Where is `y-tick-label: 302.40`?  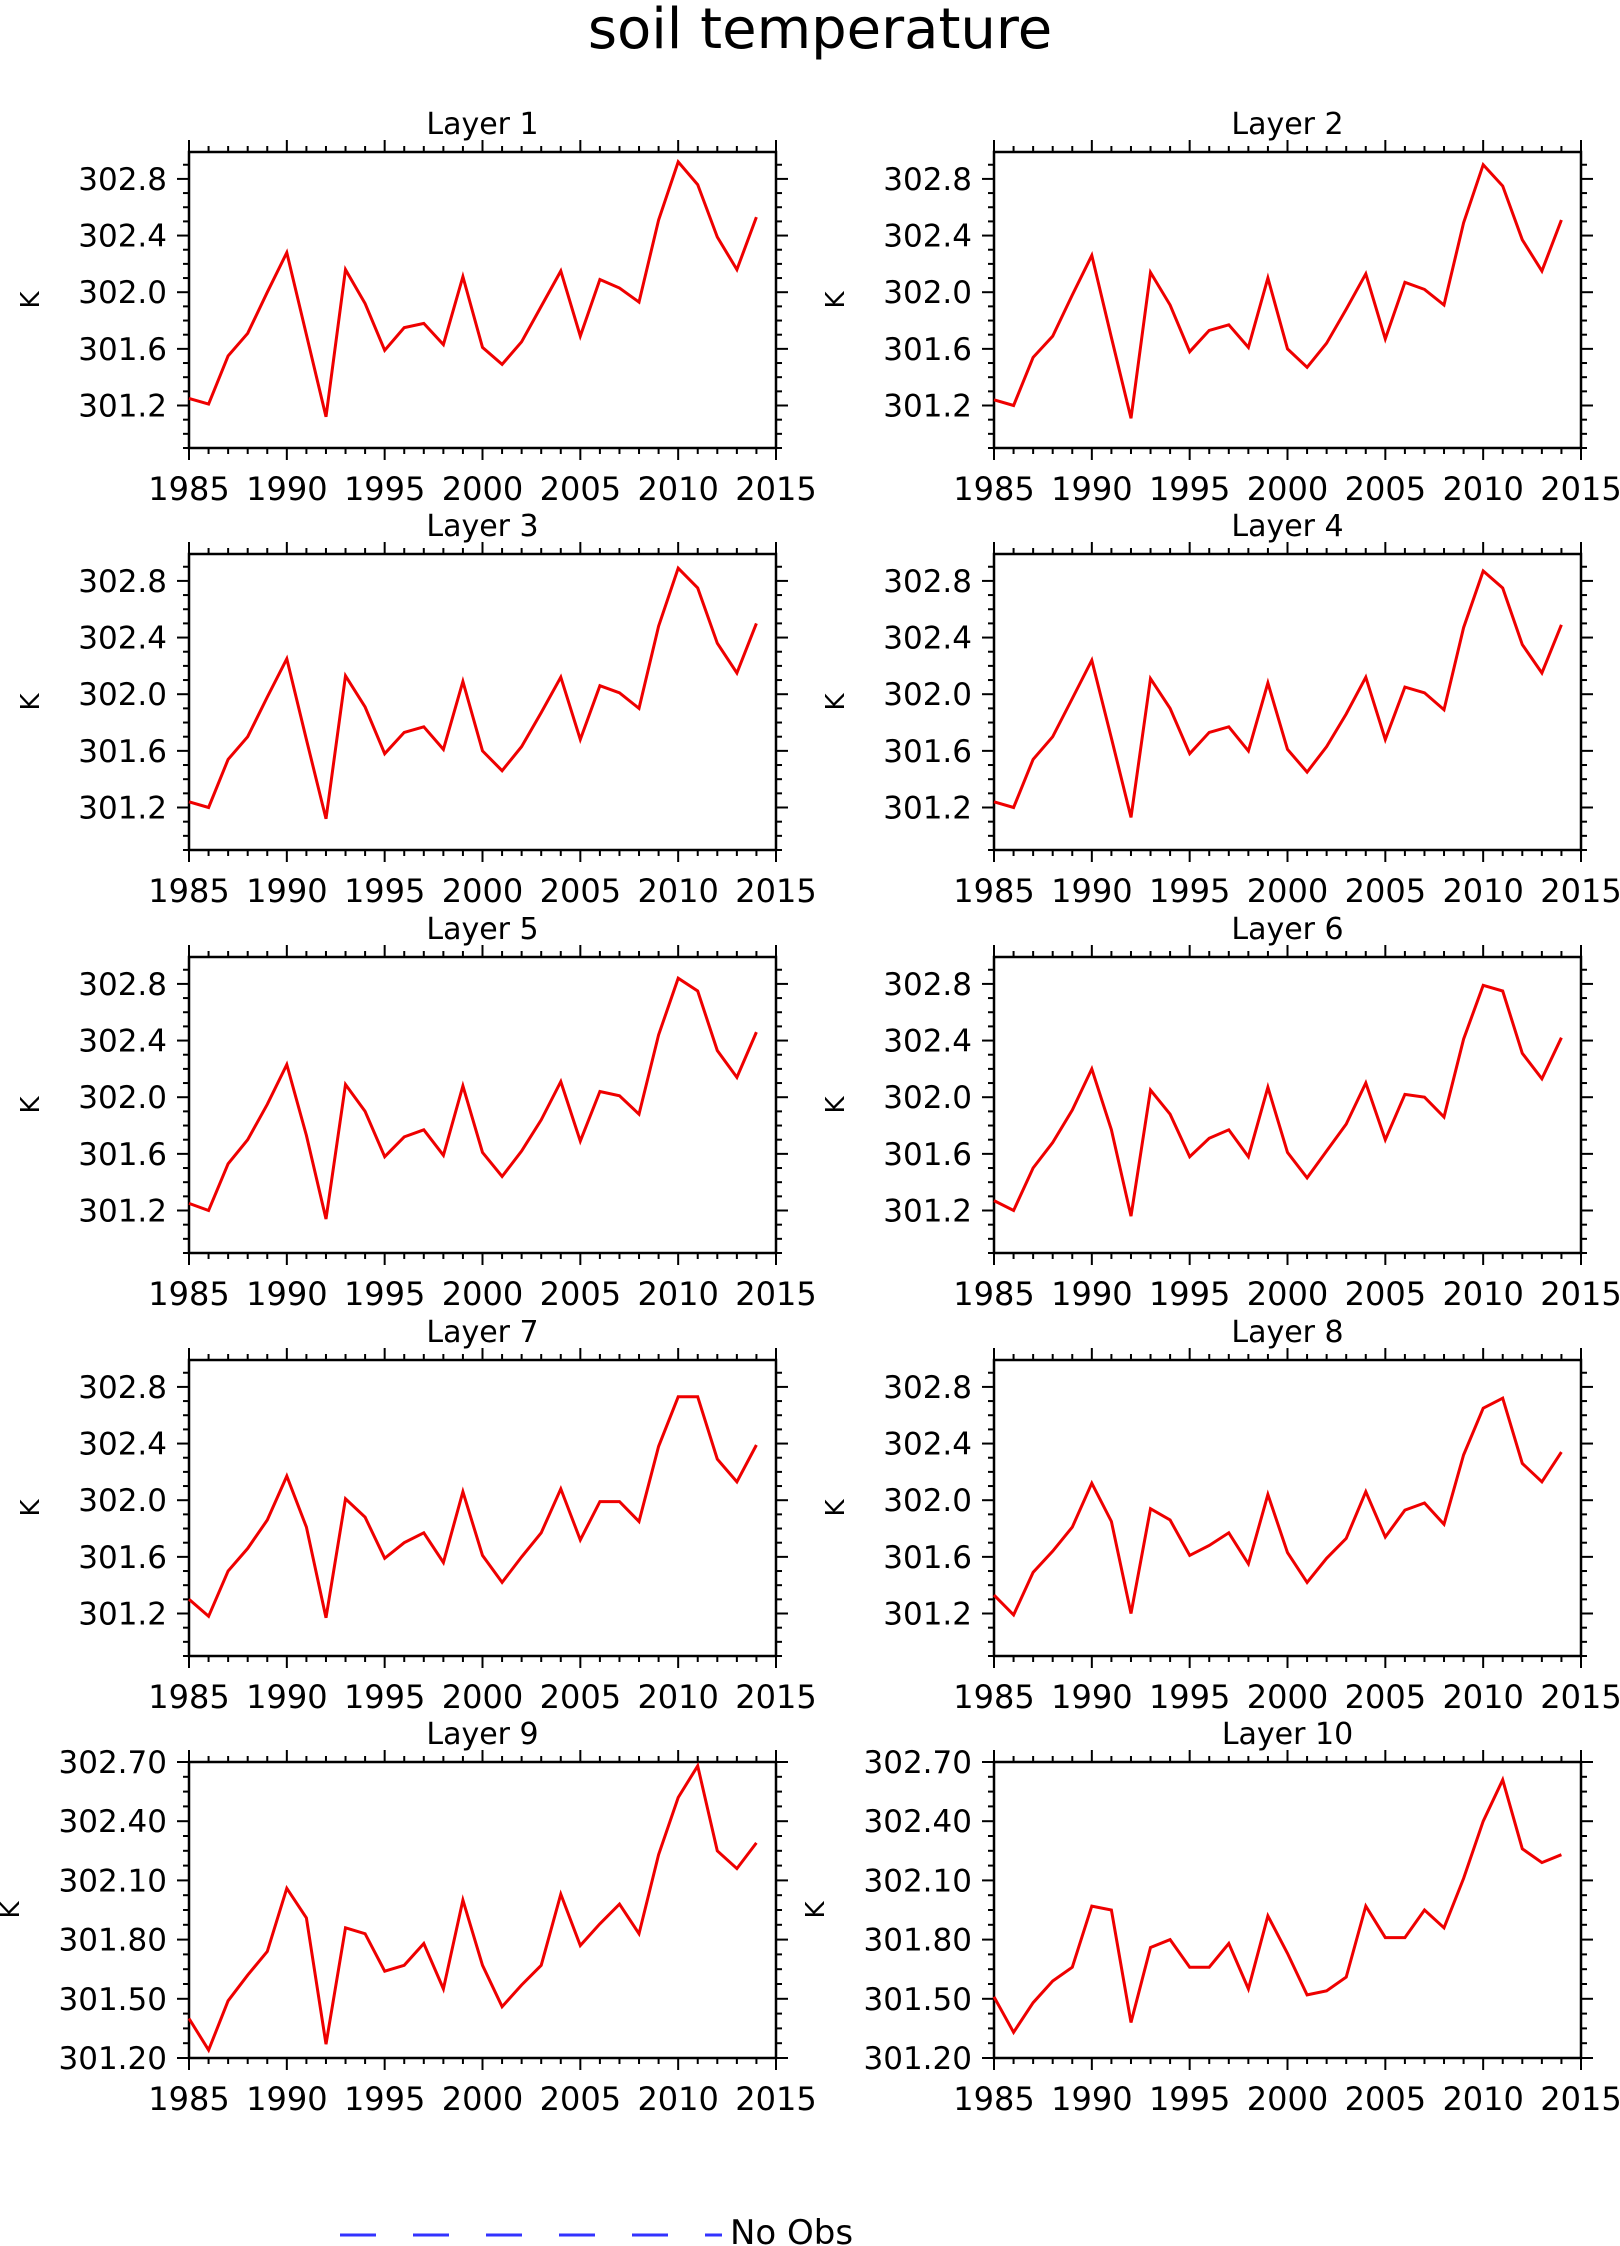
y-tick-label: 302.40 is located at coordinates (918, 1822).